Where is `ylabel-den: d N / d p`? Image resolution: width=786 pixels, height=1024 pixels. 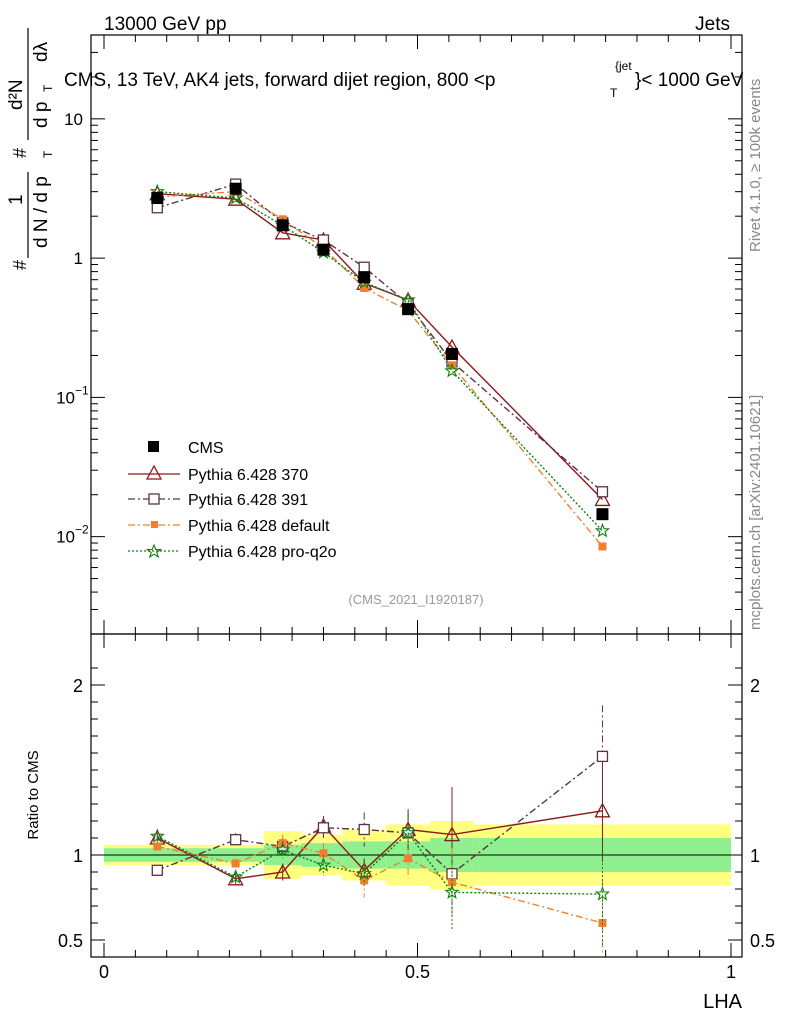 ylabel-den: d N / d p is located at coordinates (41, 212).